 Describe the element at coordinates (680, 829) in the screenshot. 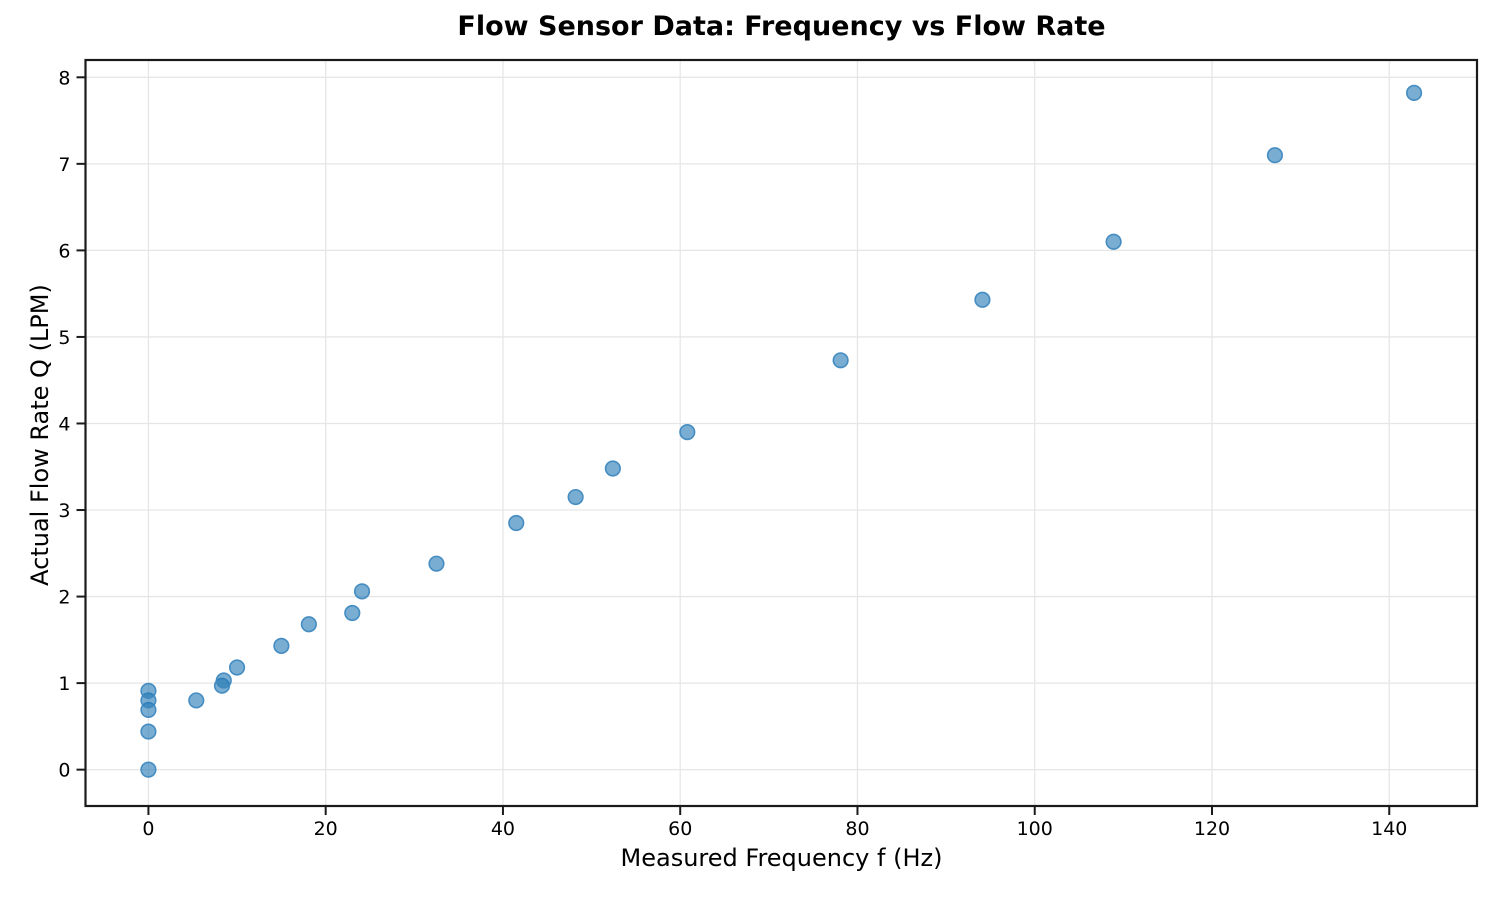

I see `x-tick-label: 60` at that location.